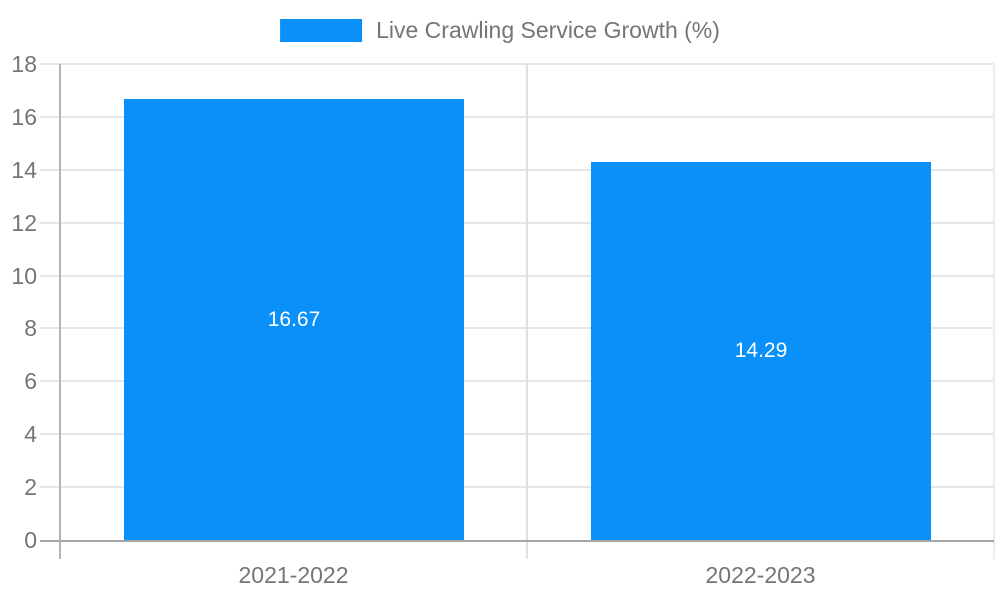  Describe the element at coordinates (24, 222) in the screenshot. I see `y-axis-tick-label: 12` at that location.